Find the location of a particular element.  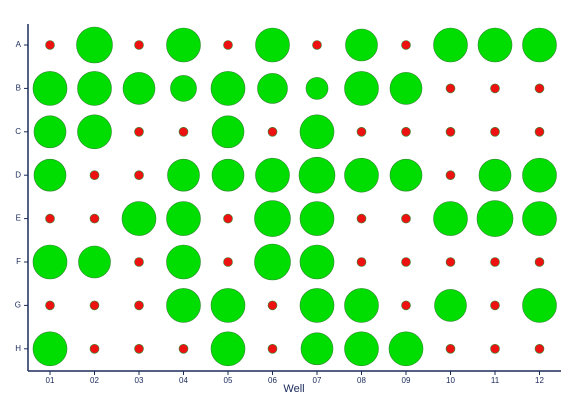

y-tick-label: A is located at coordinates (19, 44).